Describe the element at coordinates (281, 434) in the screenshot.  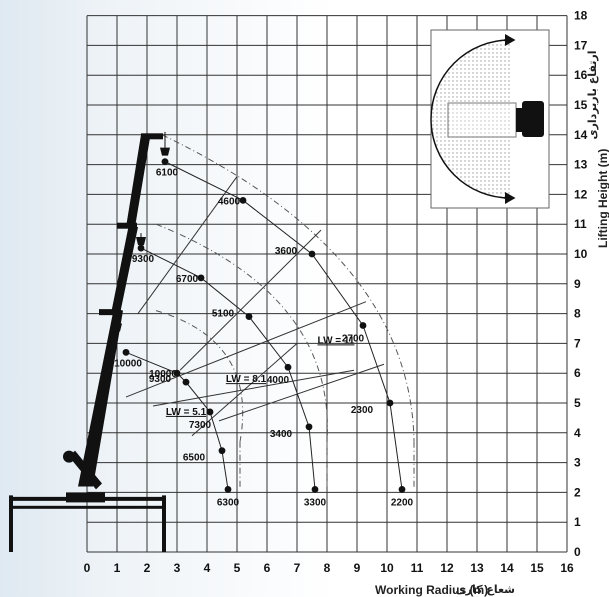
I see `capacity-label: 3400` at that location.